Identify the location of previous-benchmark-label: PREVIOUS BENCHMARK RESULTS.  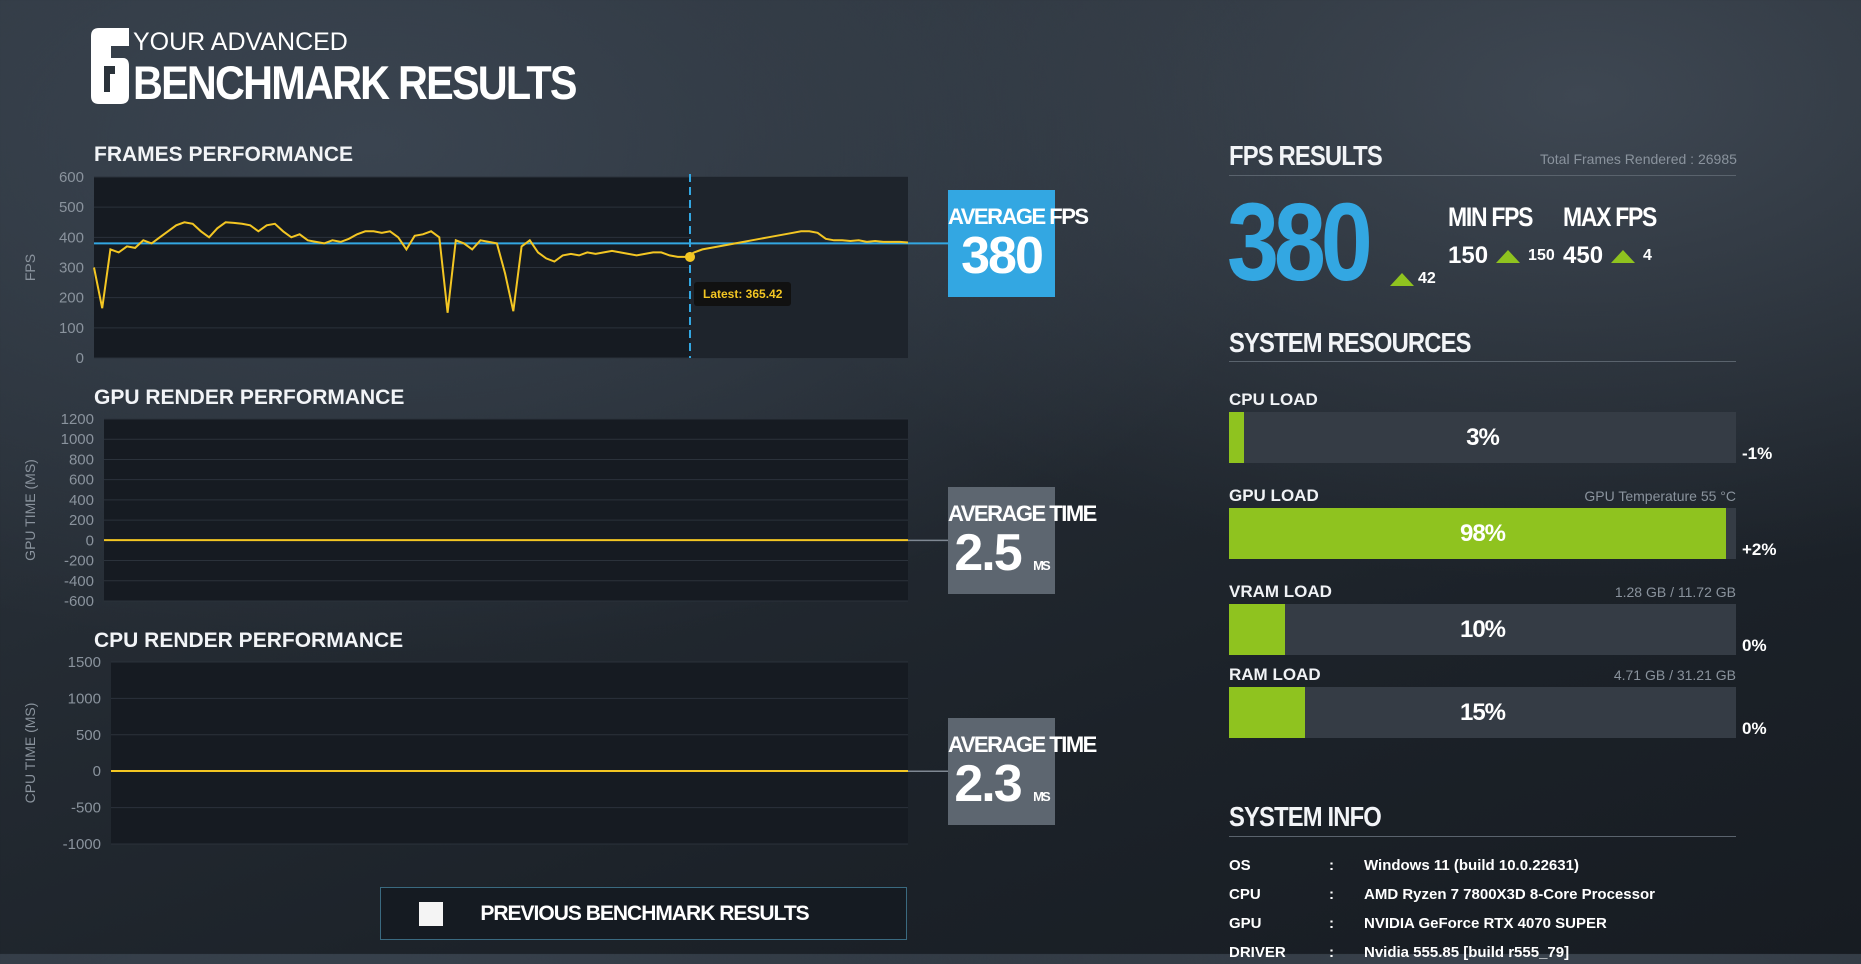
(644, 913).